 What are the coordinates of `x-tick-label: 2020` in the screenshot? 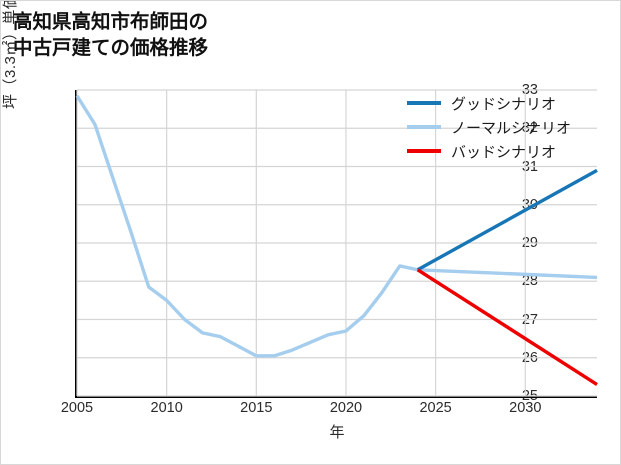 It's located at (346, 408).